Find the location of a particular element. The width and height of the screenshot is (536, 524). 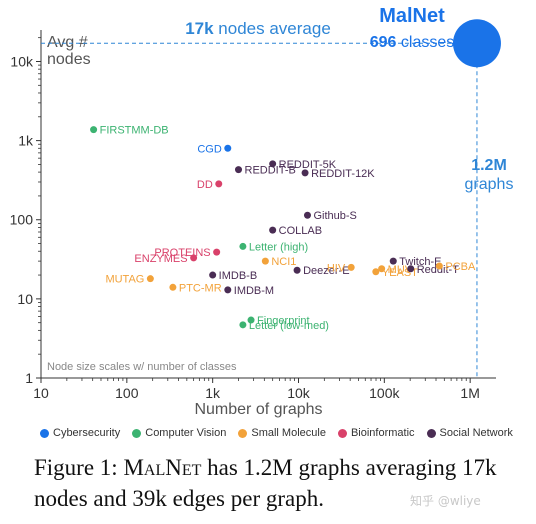

y-tick-label: 1 is located at coordinates (29, 378).